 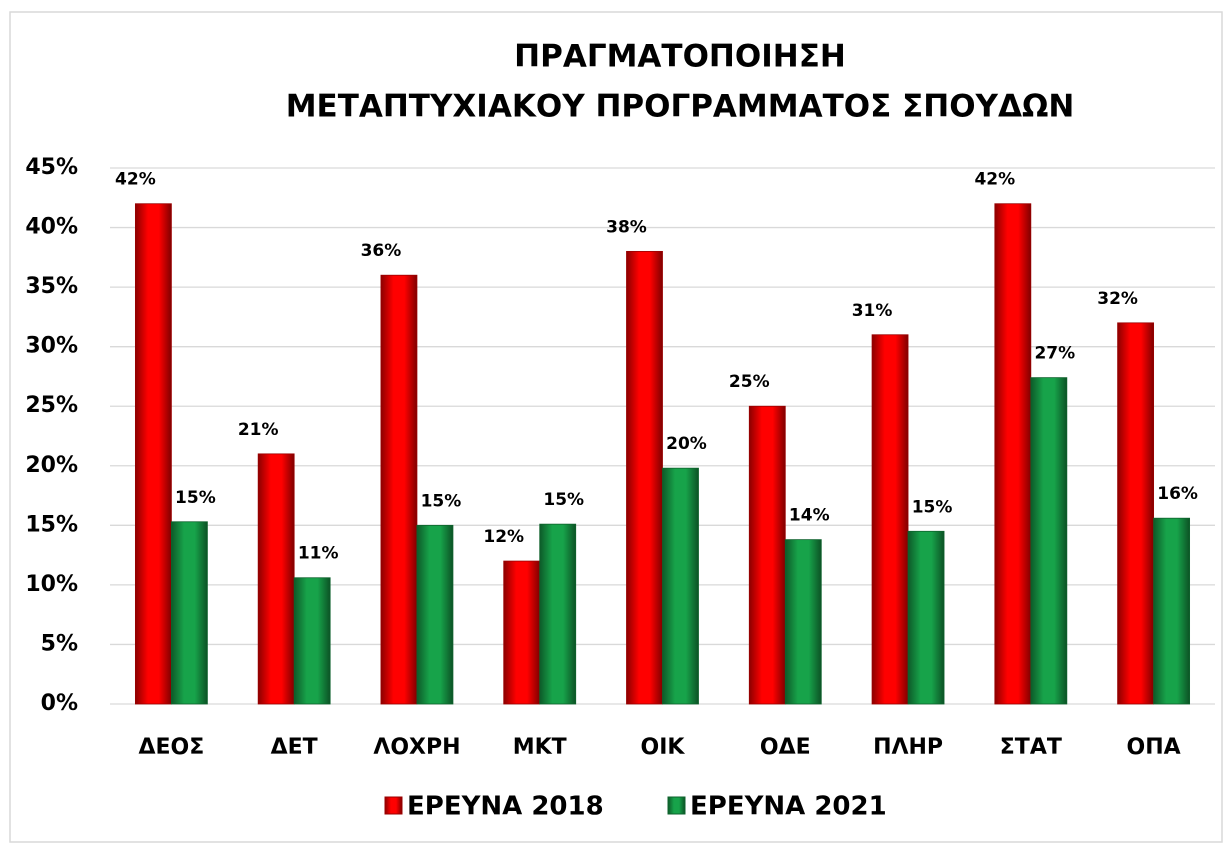 I want to click on y-tick-label: 30%, so click(x=51, y=346).